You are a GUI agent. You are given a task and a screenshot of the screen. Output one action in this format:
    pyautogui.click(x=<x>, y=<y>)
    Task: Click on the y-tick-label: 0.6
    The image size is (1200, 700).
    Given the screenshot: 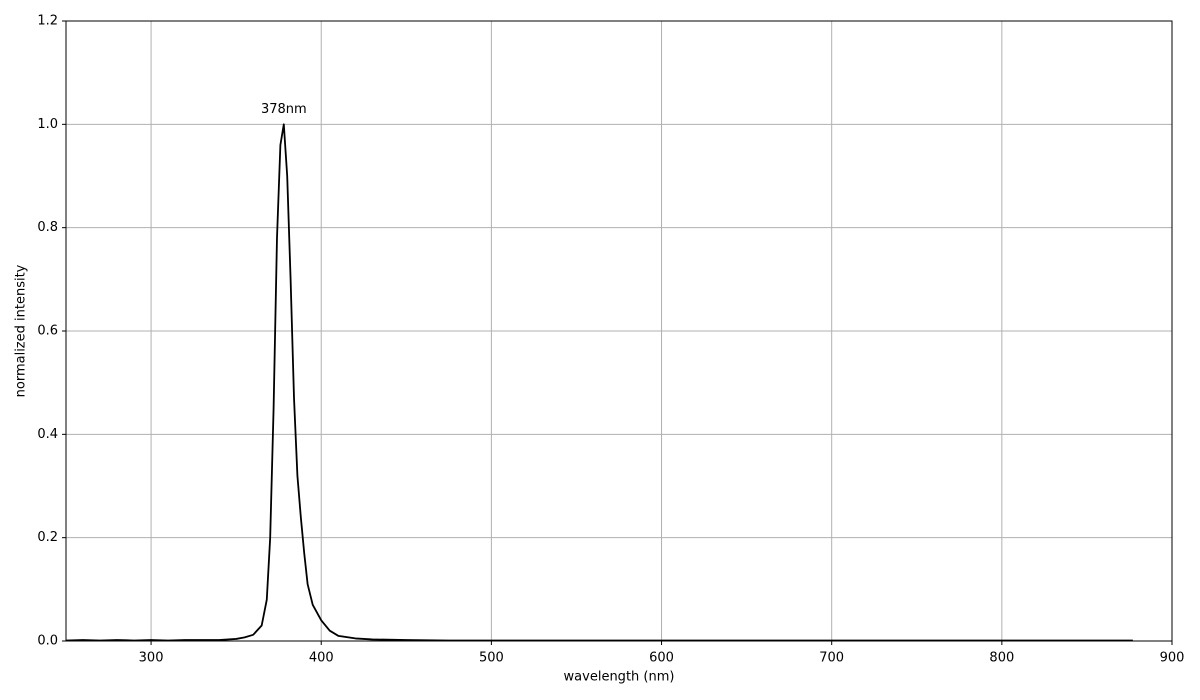 What is the action you would take?
    pyautogui.click(x=47, y=331)
    